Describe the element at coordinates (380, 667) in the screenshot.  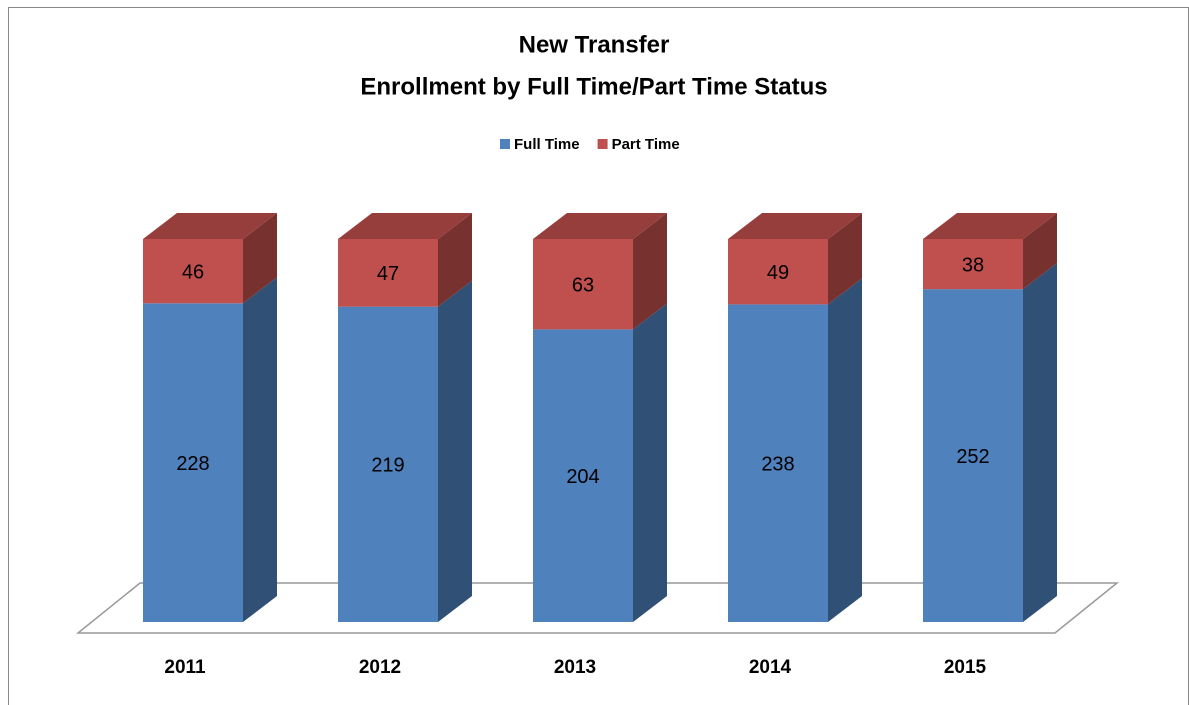
I see `x-tick-label: 2012` at that location.